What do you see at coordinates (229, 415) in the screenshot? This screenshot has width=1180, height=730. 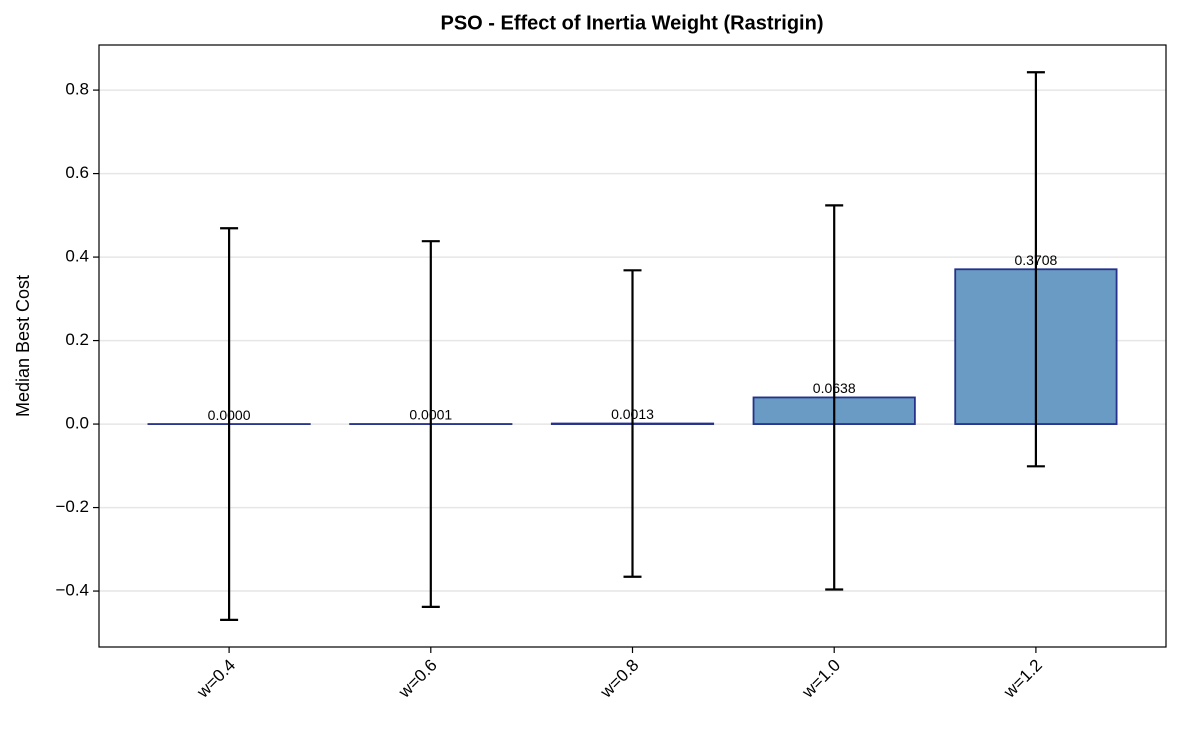 I see `value-label: 0.0000` at bounding box center [229, 415].